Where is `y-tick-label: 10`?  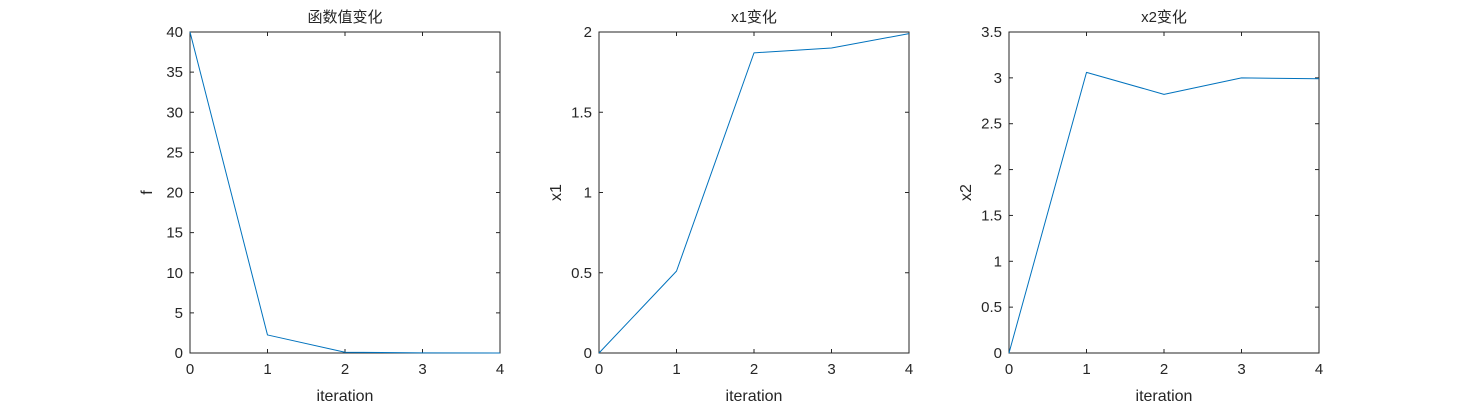 y-tick-label: 10 is located at coordinates (174, 273).